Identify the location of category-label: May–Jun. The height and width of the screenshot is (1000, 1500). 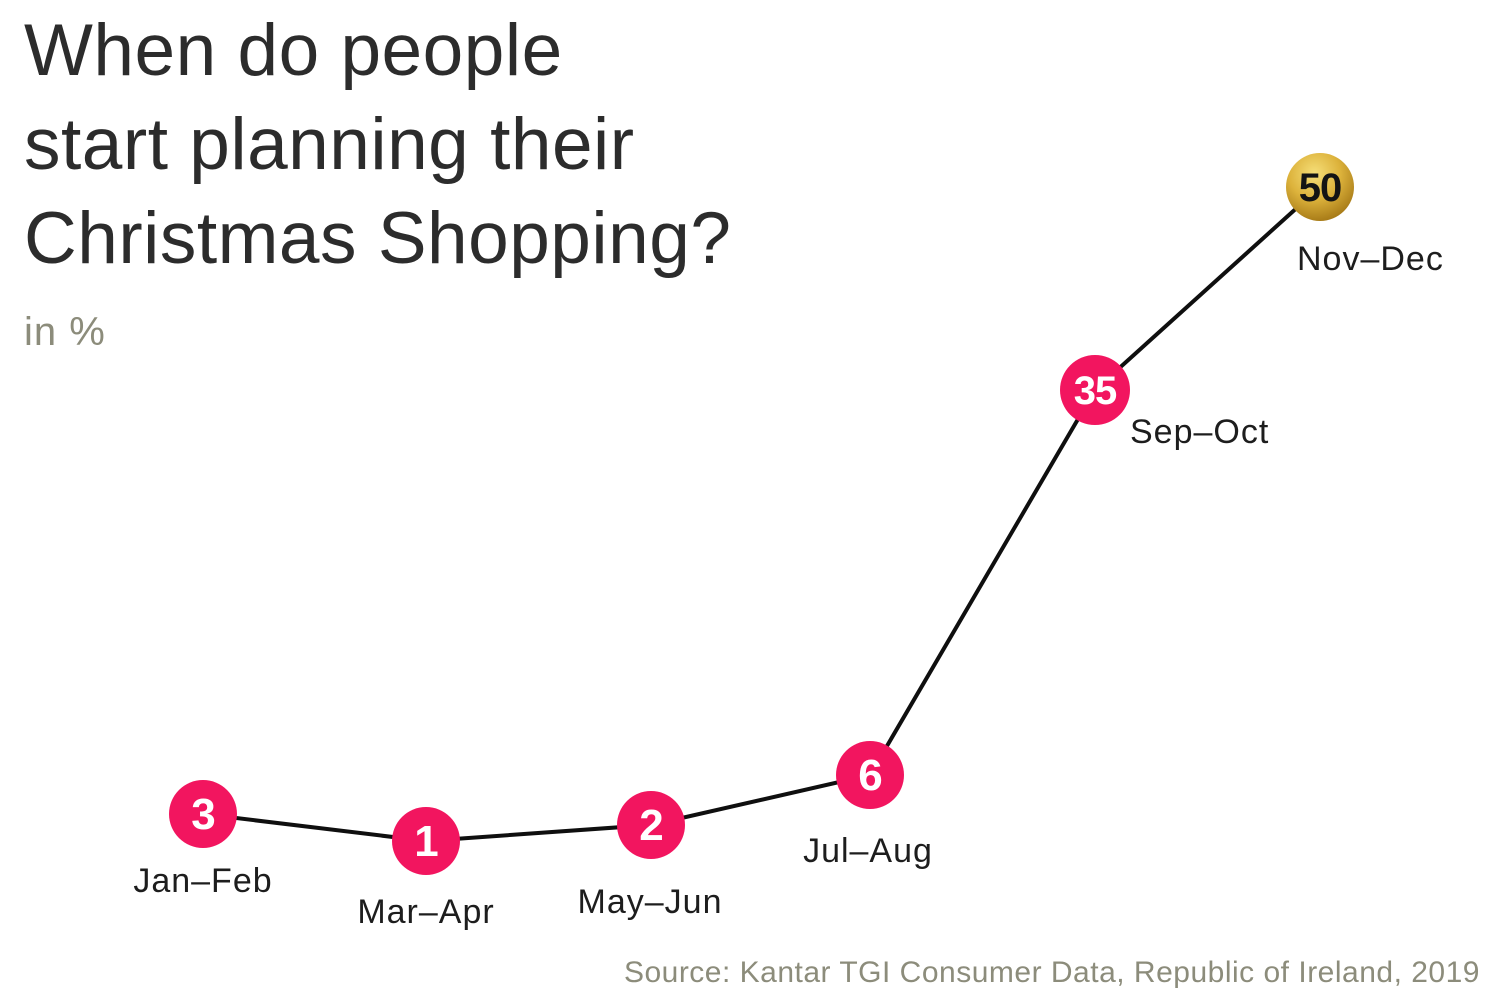
(650, 902).